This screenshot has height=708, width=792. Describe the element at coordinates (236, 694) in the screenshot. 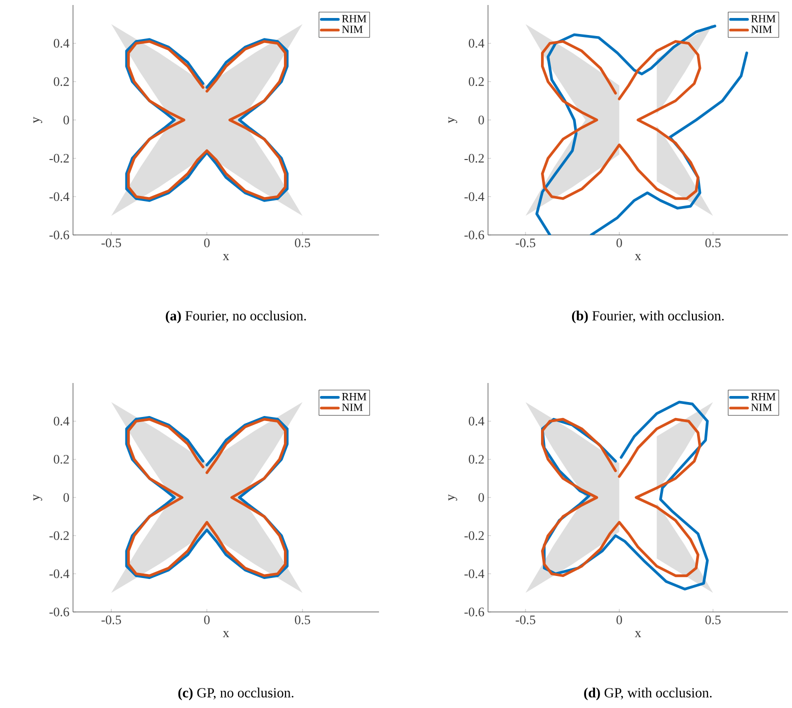

I see `text: (c) GP, no occlusion.` at that location.